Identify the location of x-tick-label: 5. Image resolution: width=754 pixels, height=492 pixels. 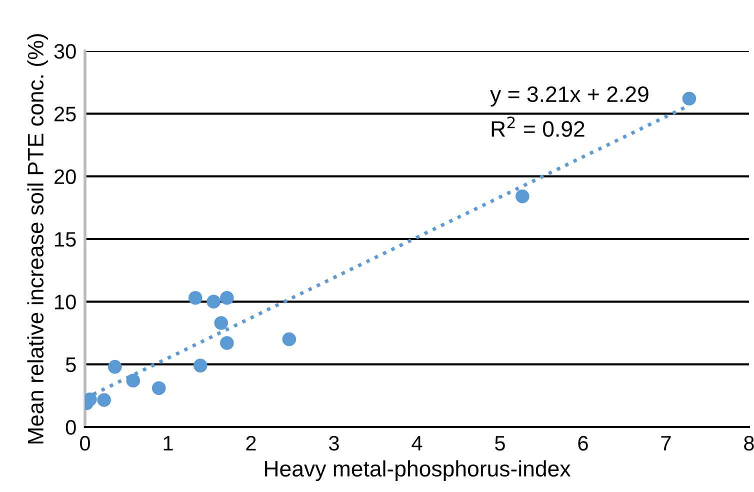
(500, 443).